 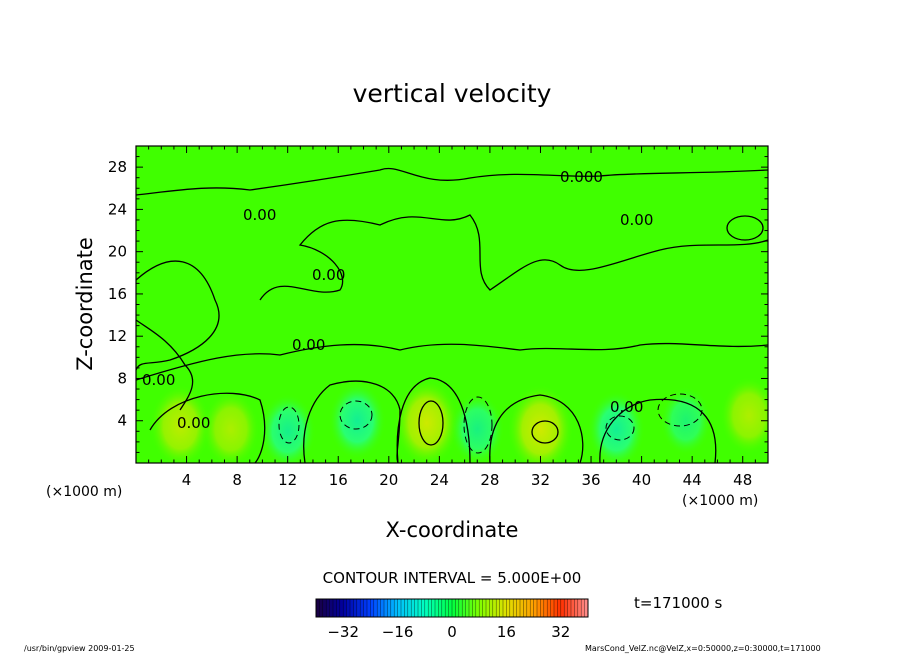 What do you see at coordinates (117, 209) in the screenshot?
I see `y-tick-label: 24` at bounding box center [117, 209].